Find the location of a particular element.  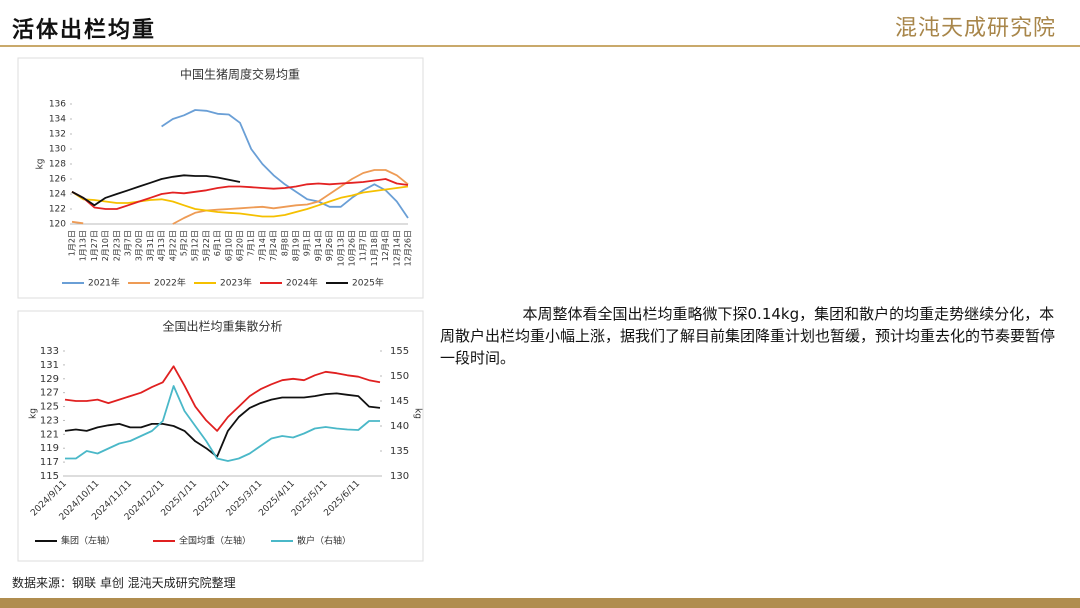

y-tick-label: 129 is located at coordinates (49, 379).